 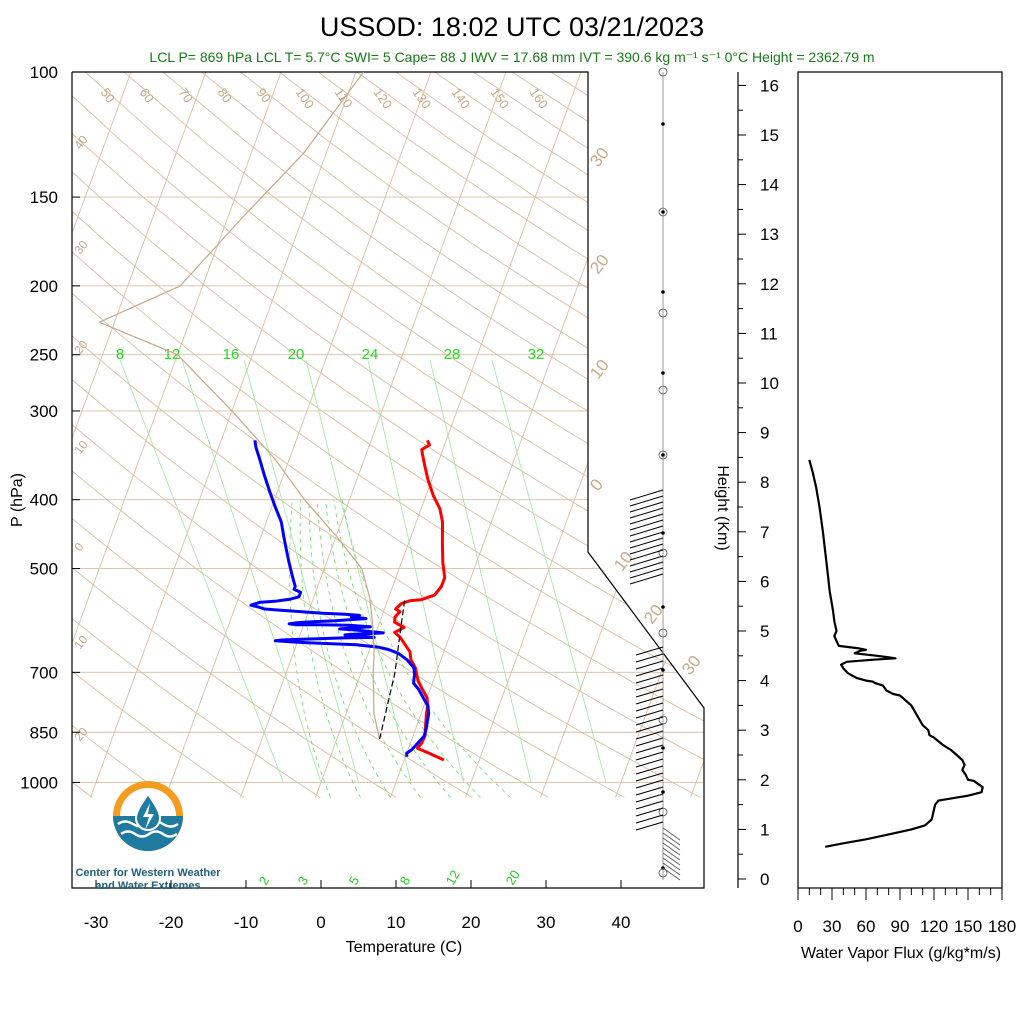 I want to click on logo-text-line1: Center for Western Weather, so click(x=148, y=873).